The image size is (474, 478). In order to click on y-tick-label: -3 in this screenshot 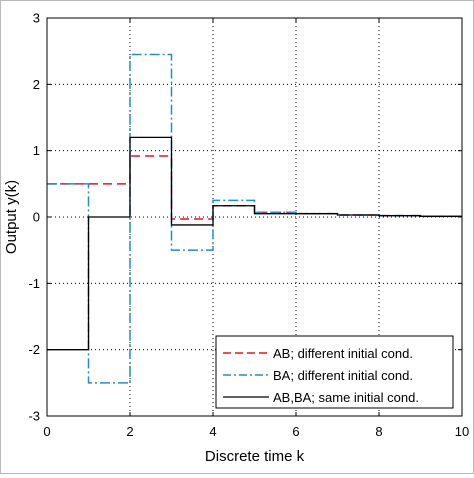, I will do `click(34, 416)`.